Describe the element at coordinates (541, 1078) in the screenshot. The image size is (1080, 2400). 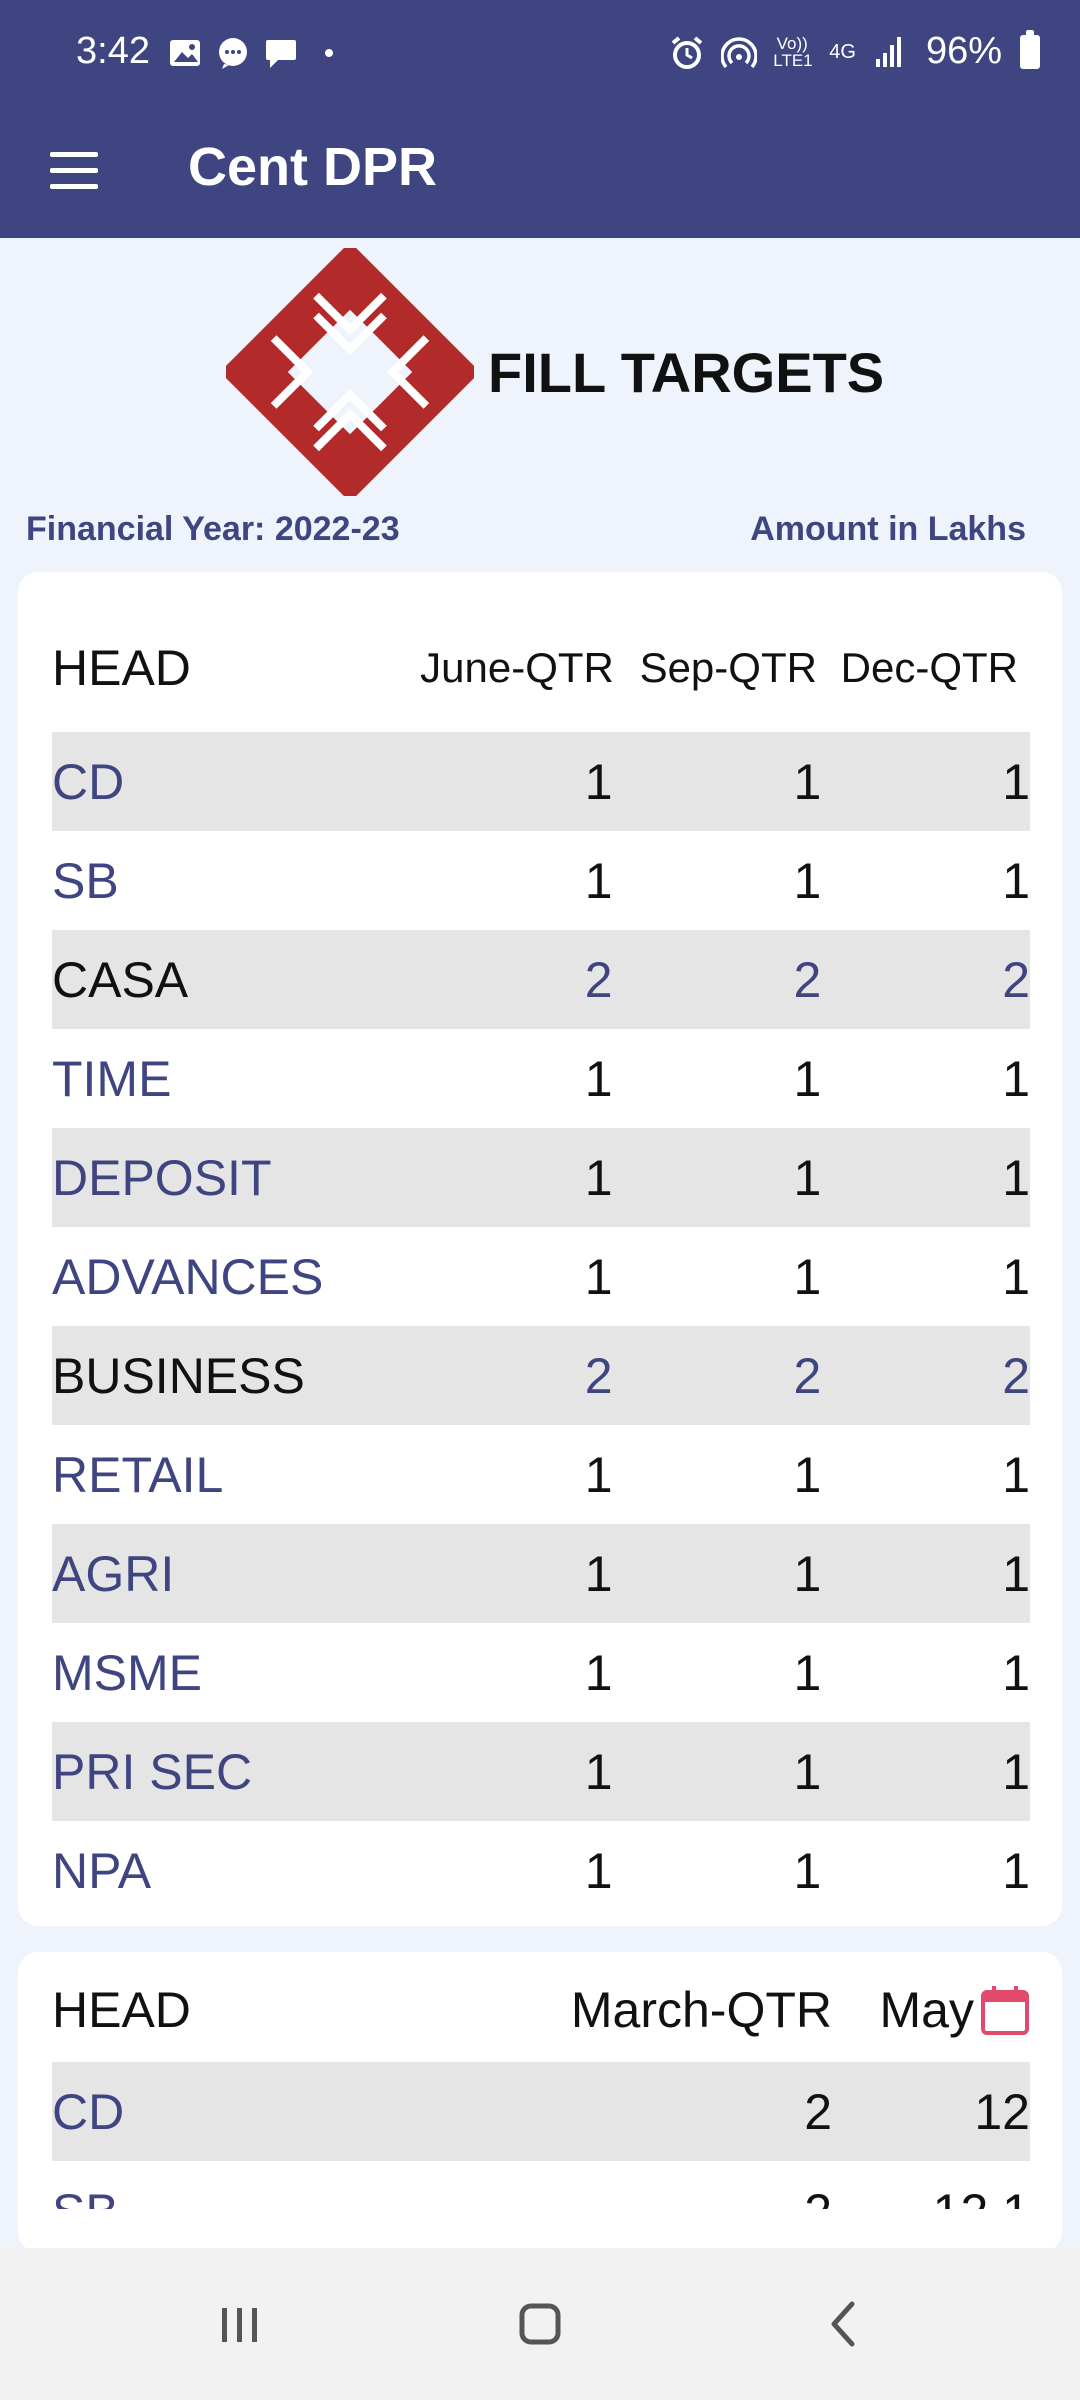
I see `table-row: TIME 1 1 1` at that location.